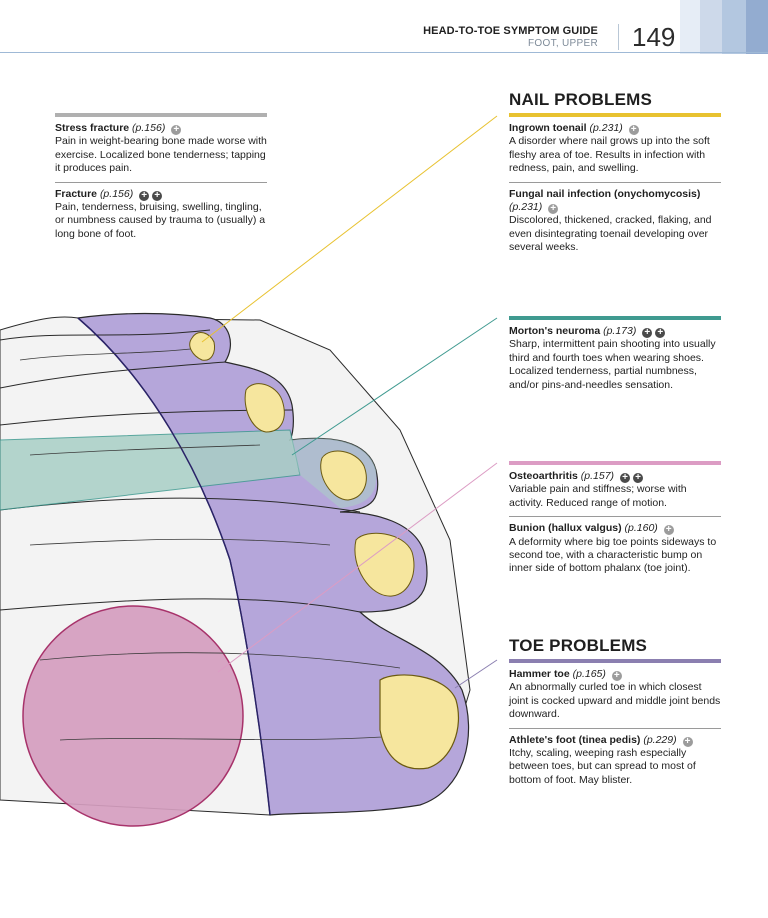 The image size is (768, 918). Describe the element at coordinates (543, 476) in the screenshot. I see `osteoarthritis-term: Osteoarthritis` at that location.